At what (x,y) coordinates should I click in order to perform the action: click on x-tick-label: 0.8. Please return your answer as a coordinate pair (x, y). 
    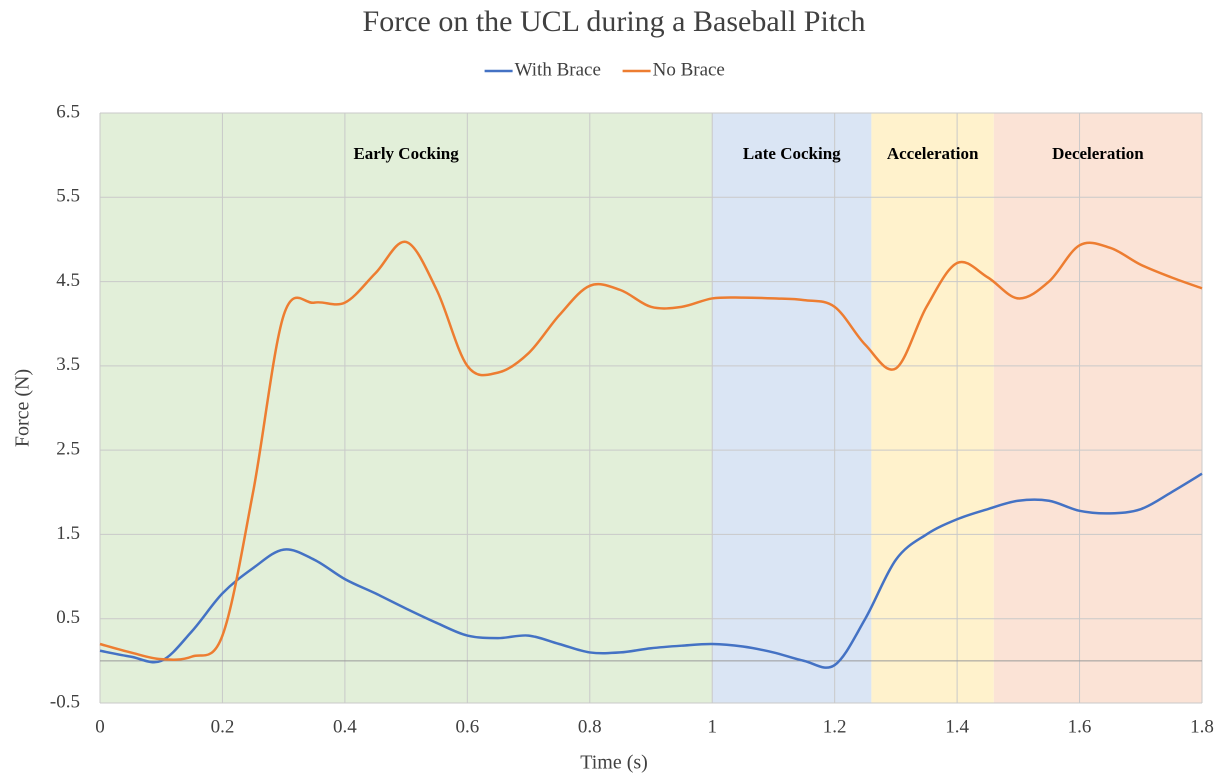
    Looking at the image, I should click on (590, 726).